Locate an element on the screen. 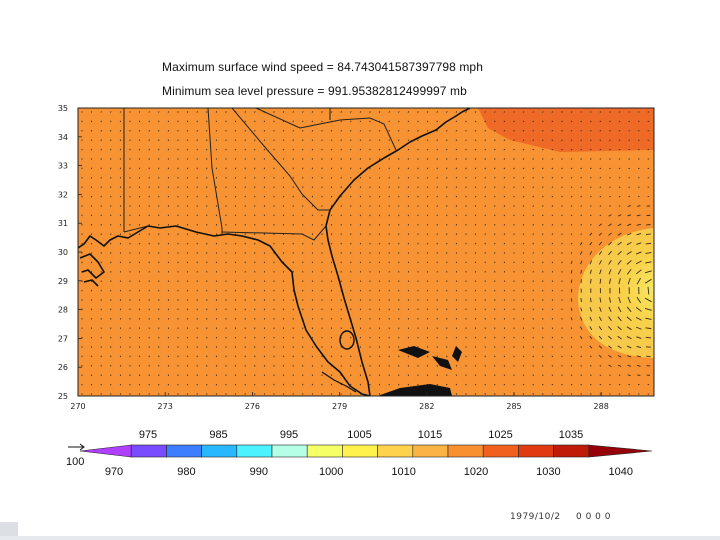 This screenshot has width=720, height=540. colorbar-label-lower: 1000 is located at coordinates (331, 472).